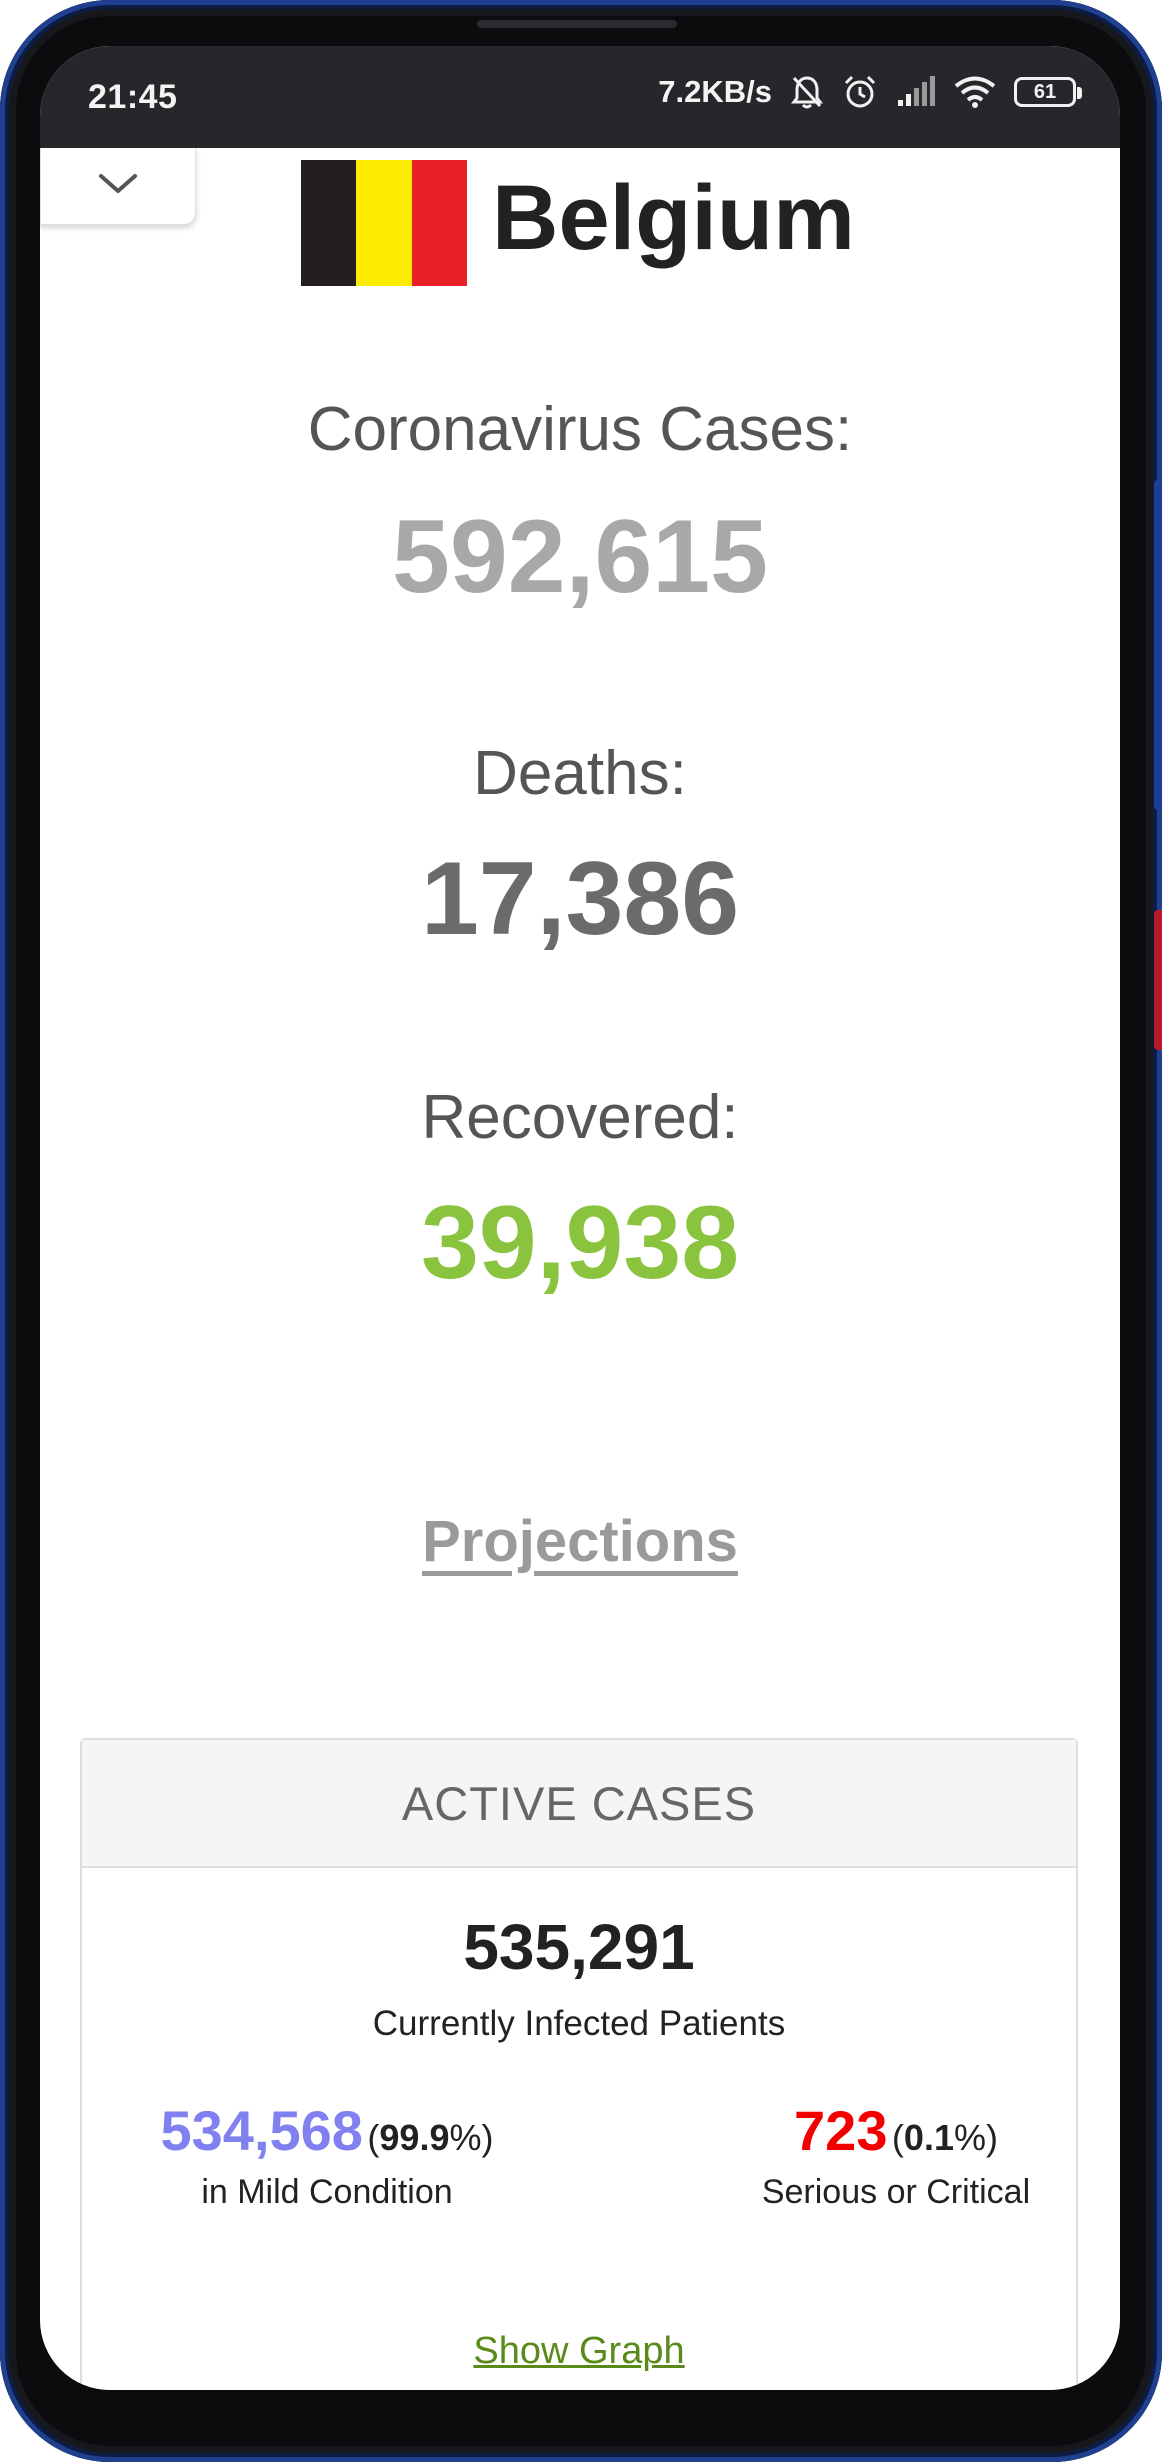 This screenshot has height=2462, width=1162. What do you see at coordinates (329, 223) in the screenshot?
I see `flag-stripe-black` at bounding box center [329, 223].